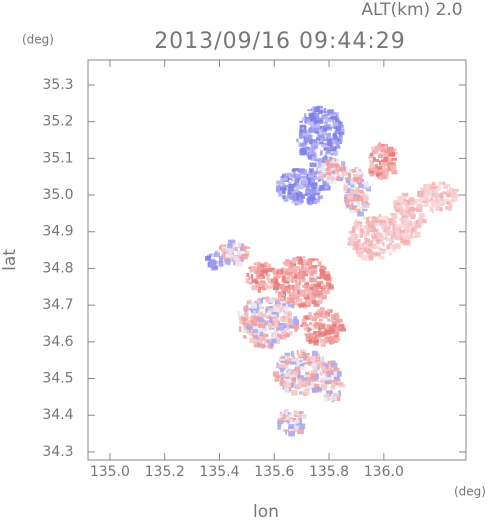 Image resolution: width=491 pixels, height=521 pixels. I want to click on altitude-label: ALT(km) 2.0, so click(411, 10).